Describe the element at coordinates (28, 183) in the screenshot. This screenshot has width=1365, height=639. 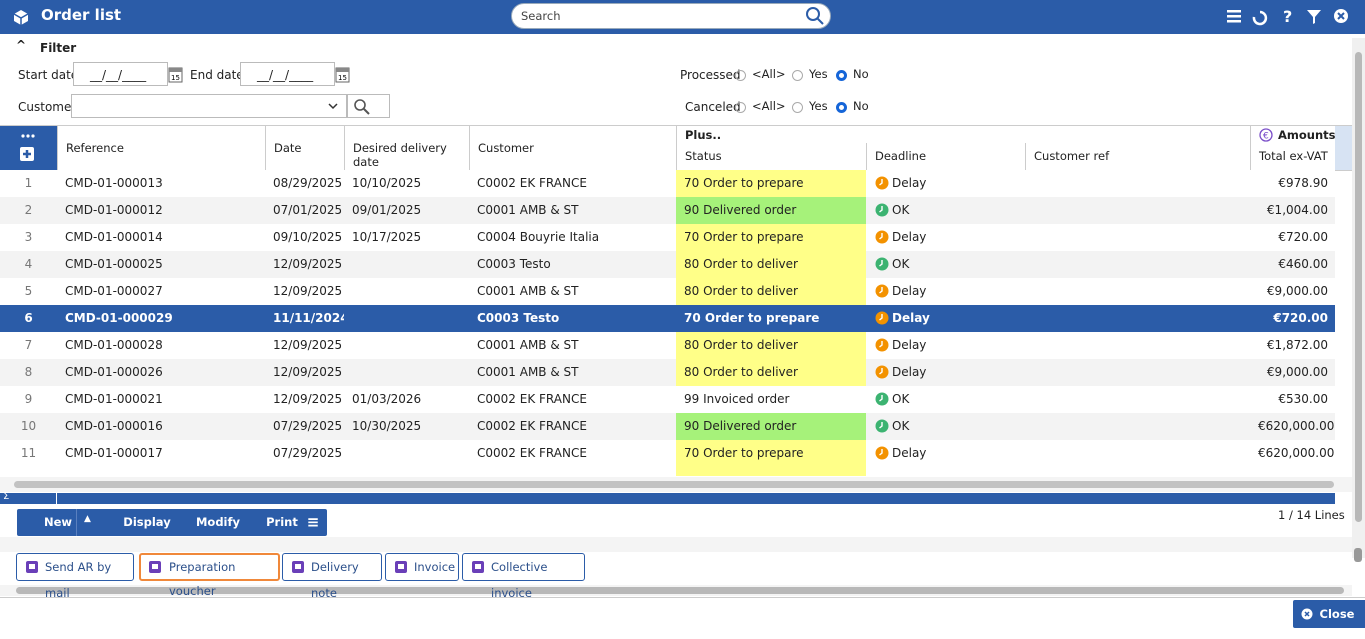
I see `row-number: 1` at that location.